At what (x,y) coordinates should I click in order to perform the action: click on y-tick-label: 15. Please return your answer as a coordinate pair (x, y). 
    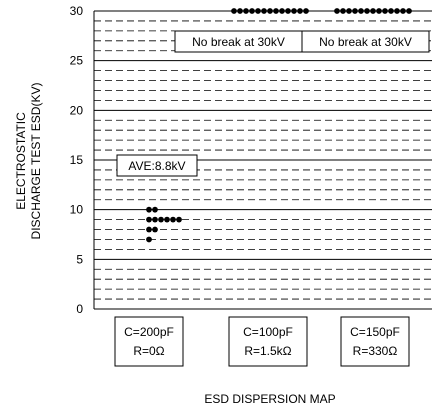
    Looking at the image, I should click on (77, 160).